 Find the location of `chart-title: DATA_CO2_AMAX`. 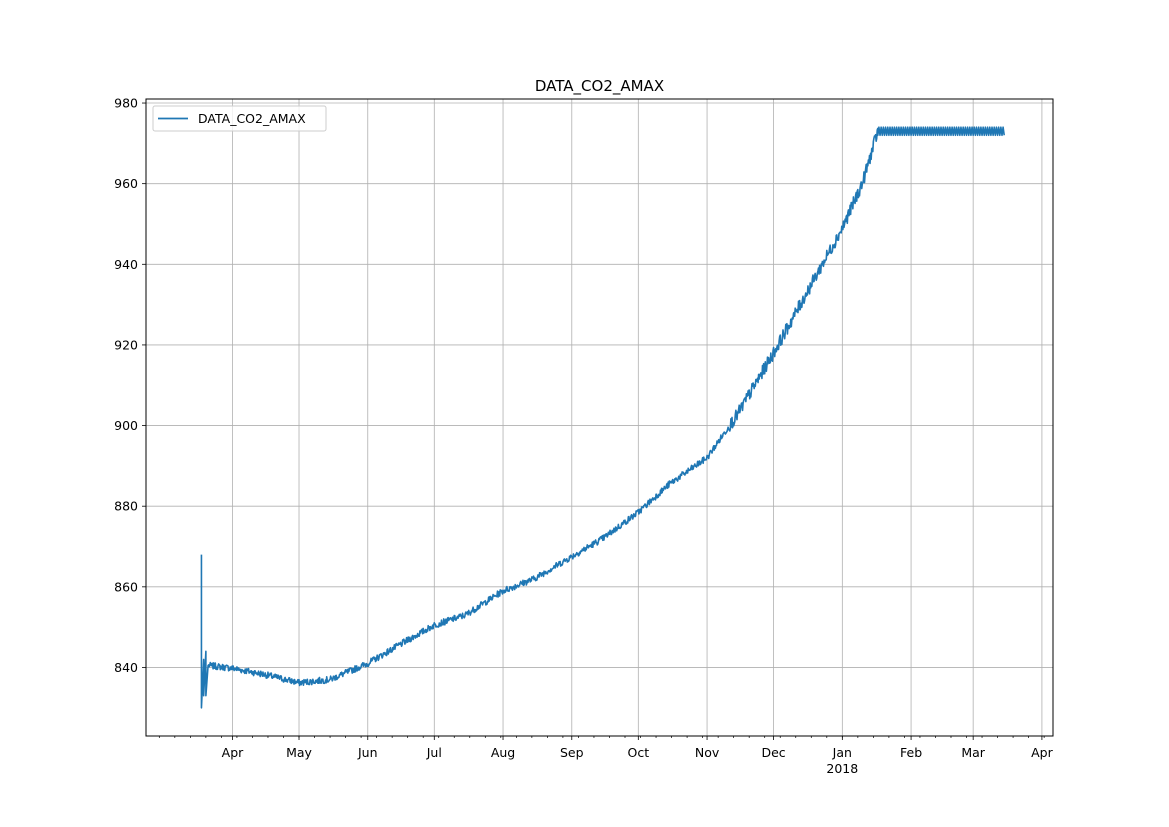

chart-title: DATA_CO2_AMAX is located at coordinates (599, 86).